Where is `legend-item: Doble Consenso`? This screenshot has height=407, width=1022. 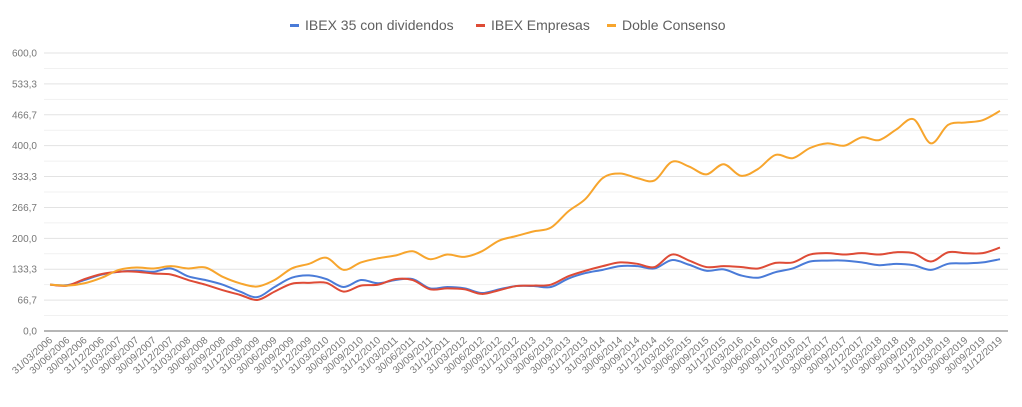 legend-item: Doble Consenso is located at coordinates (666, 25).